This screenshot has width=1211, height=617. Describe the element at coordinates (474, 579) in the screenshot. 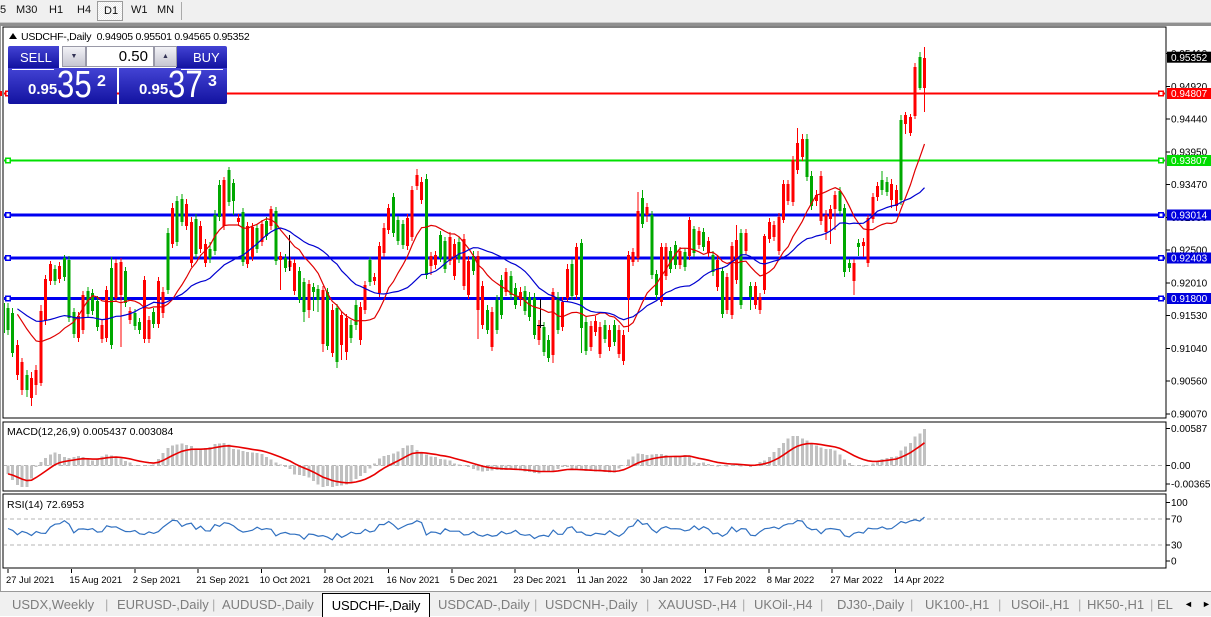

I see `svg-text: 5 Dec 2021` at that location.